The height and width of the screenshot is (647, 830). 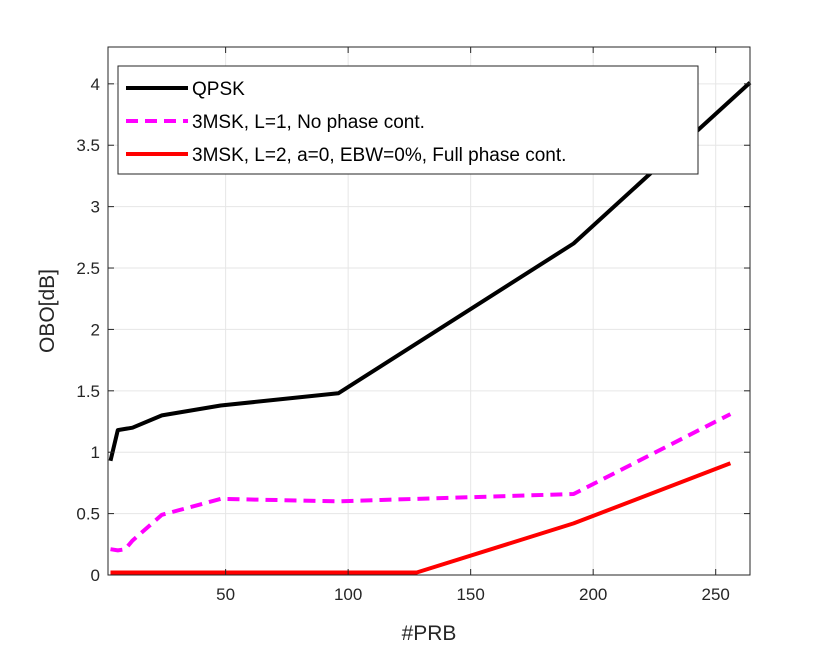 What do you see at coordinates (95, 329) in the screenshot?
I see `y-tick-label: 2` at bounding box center [95, 329].